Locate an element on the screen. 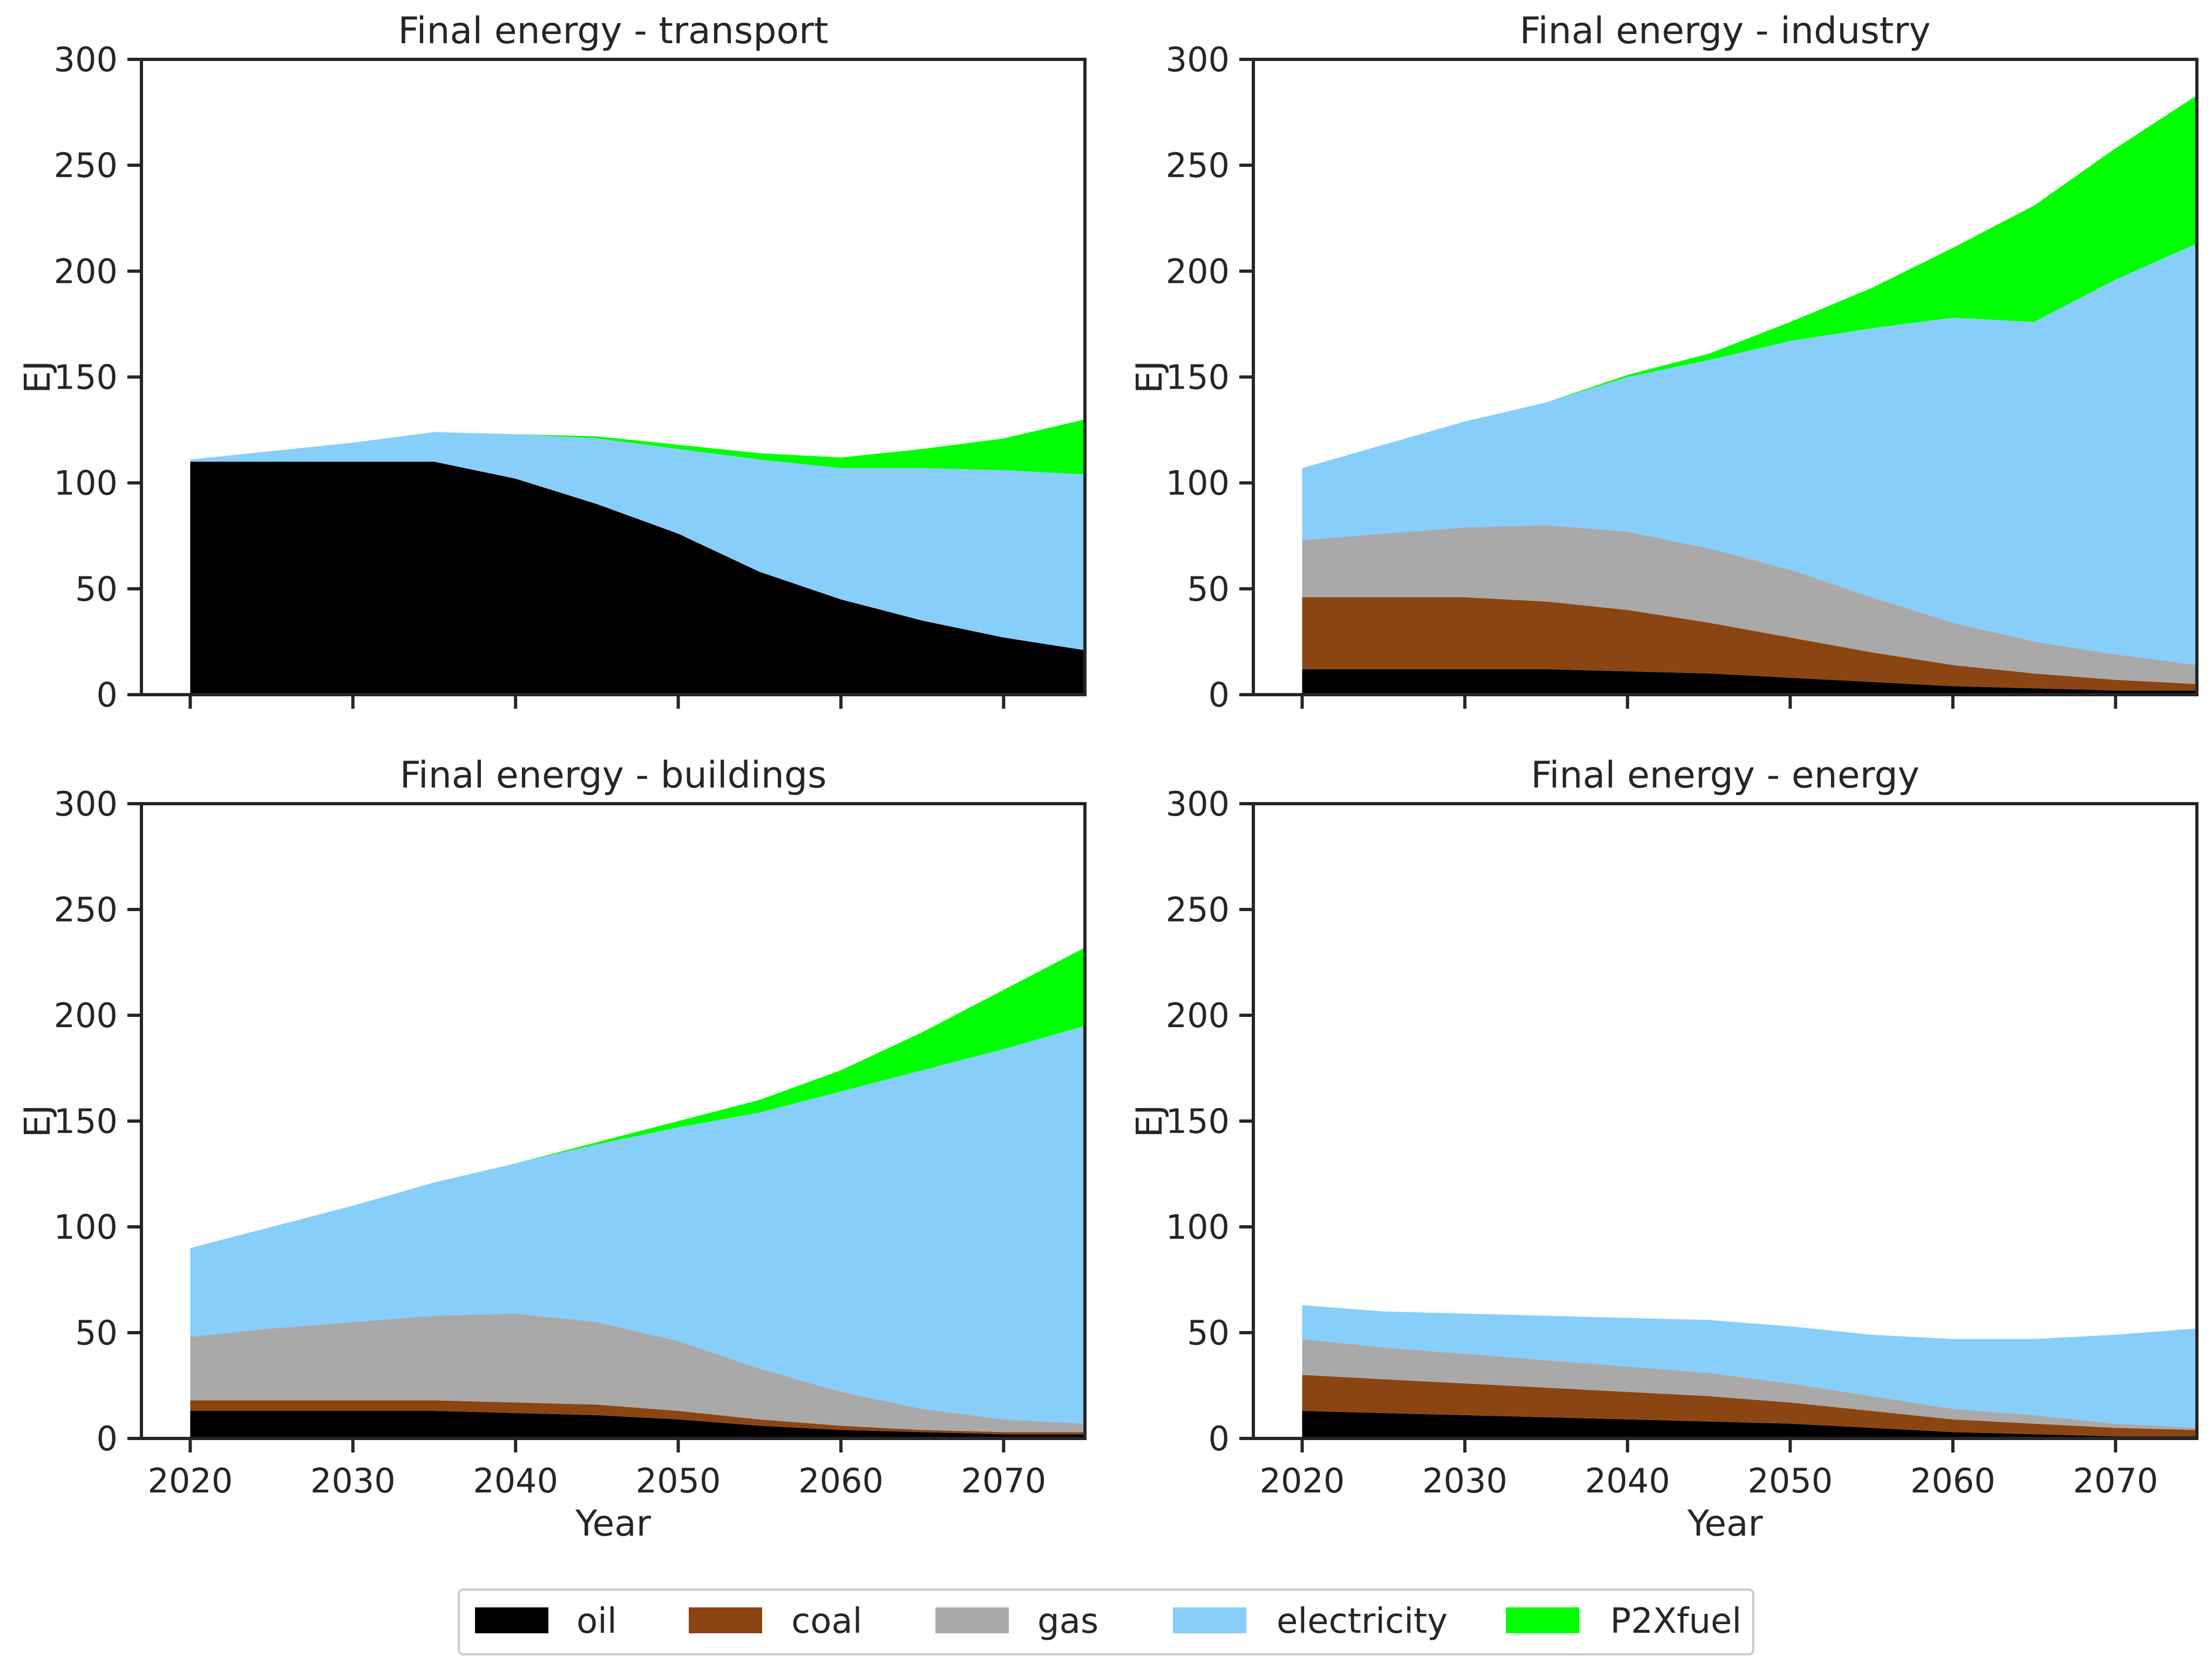 The image size is (2212, 1670). panel-title: Final energy - buildings is located at coordinates (613, 775).